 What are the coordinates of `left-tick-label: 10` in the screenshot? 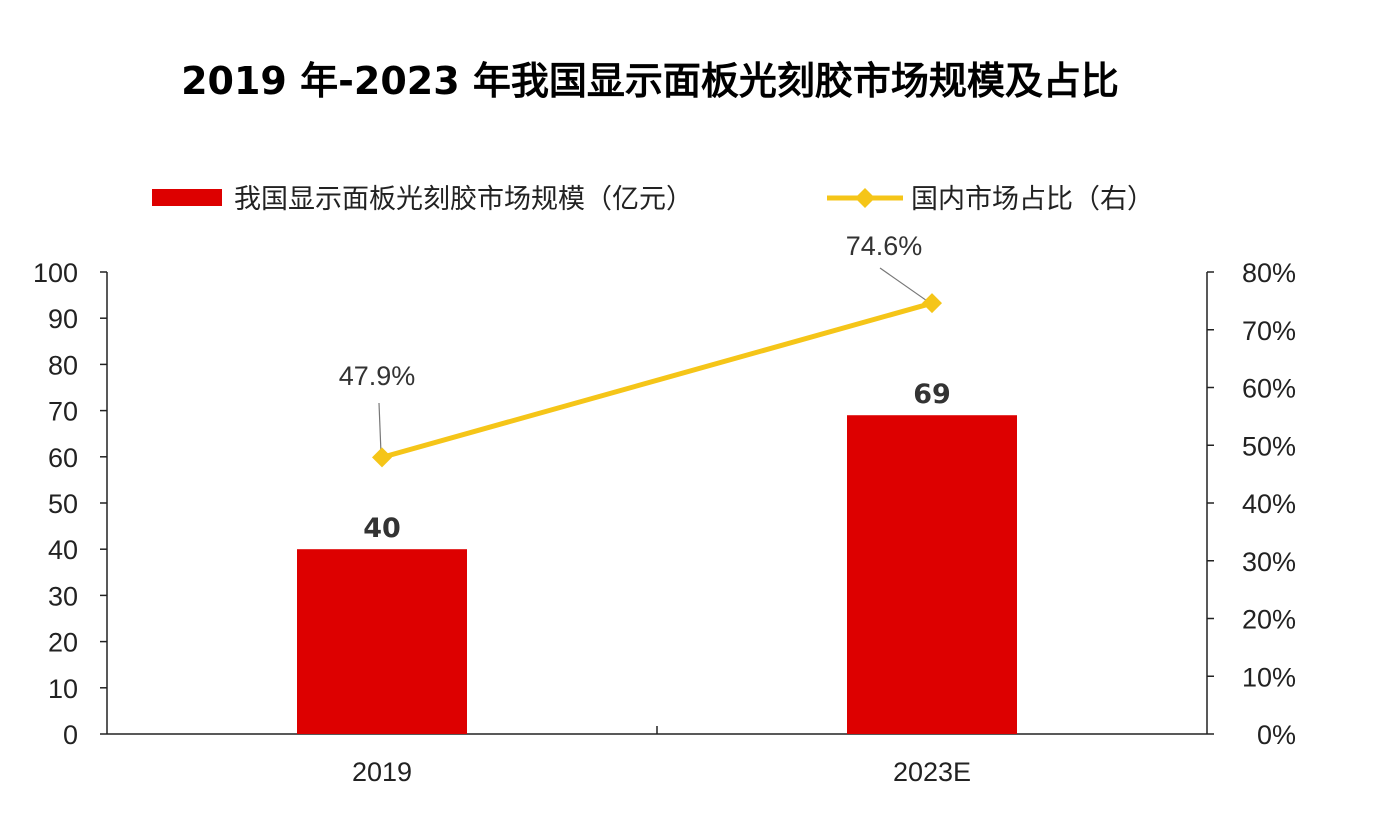 It's located at (63, 689).